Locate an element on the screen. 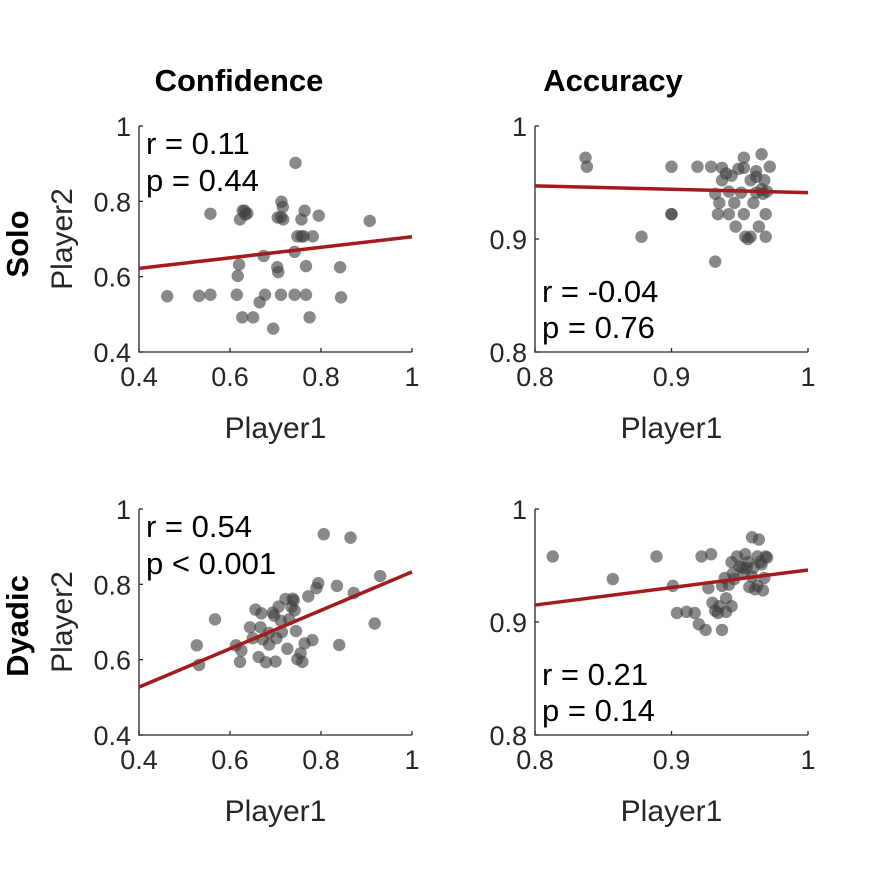 This screenshot has width=889, height=888. stat-r: r = 0.54 is located at coordinates (199, 526).